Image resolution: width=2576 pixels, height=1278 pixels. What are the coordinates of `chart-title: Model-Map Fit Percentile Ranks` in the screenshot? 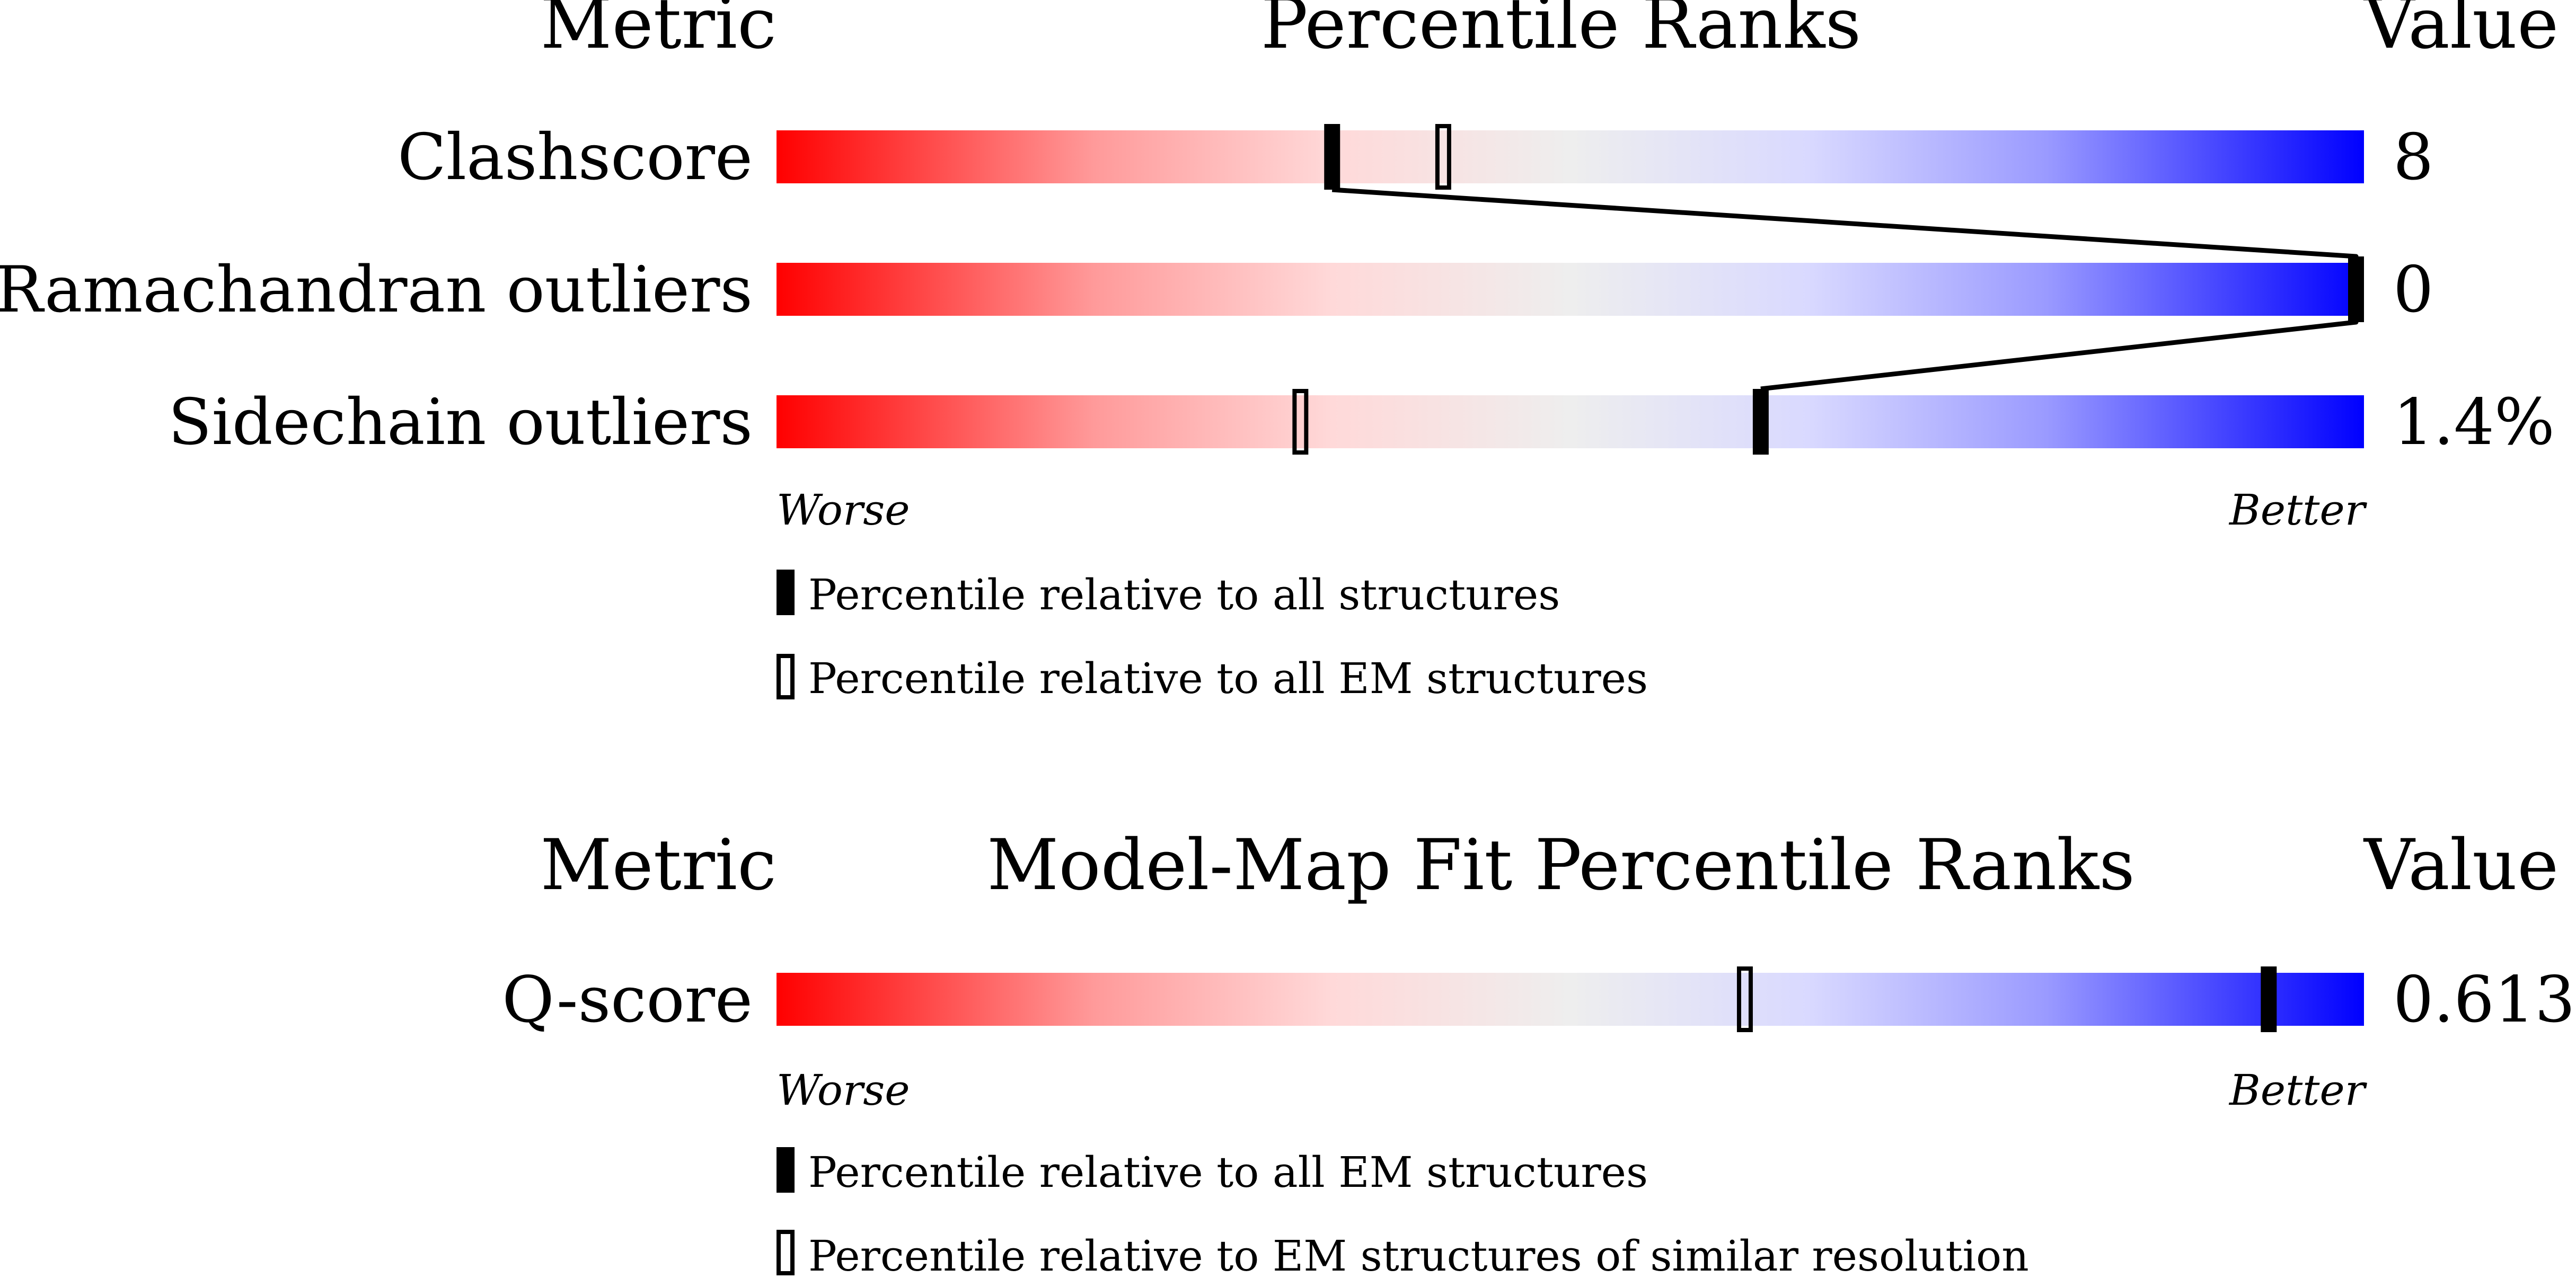 It's located at (1561, 865).